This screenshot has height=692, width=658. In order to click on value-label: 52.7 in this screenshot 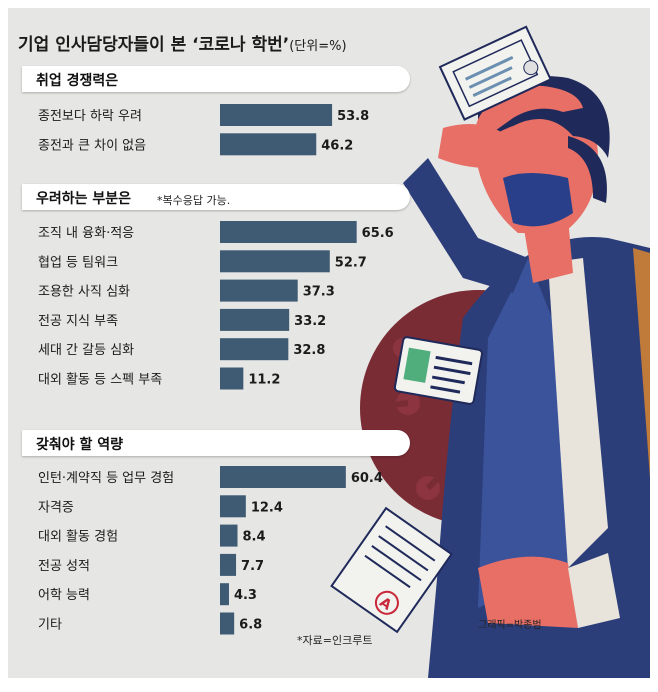, I will do `click(351, 262)`.